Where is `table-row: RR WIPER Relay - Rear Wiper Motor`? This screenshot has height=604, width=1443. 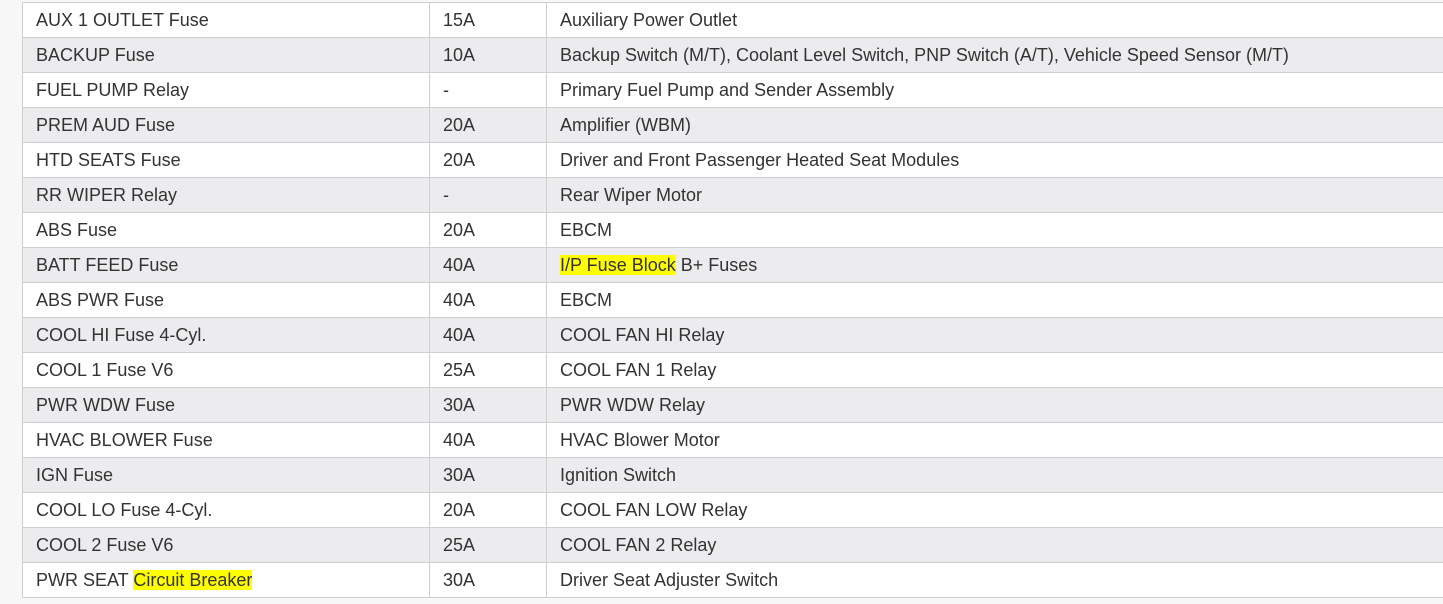 table-row: RR WIPER Relay - Rear Wiper Motor is located at coordinates (732, 195).